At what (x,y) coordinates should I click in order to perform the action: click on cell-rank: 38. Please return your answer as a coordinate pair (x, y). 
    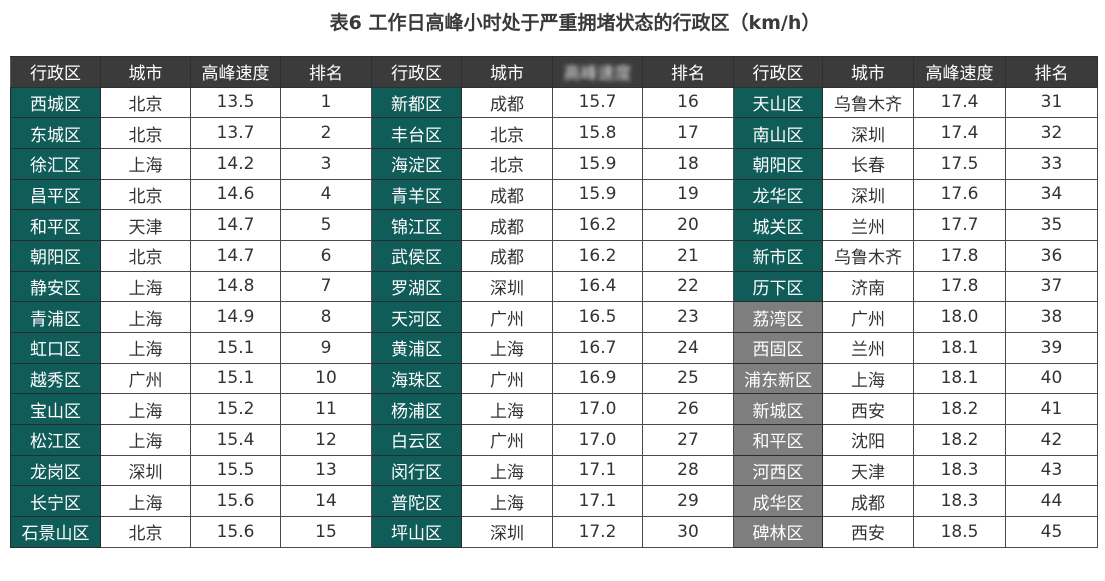
    Looking at the image, I should click on (1051, 317).